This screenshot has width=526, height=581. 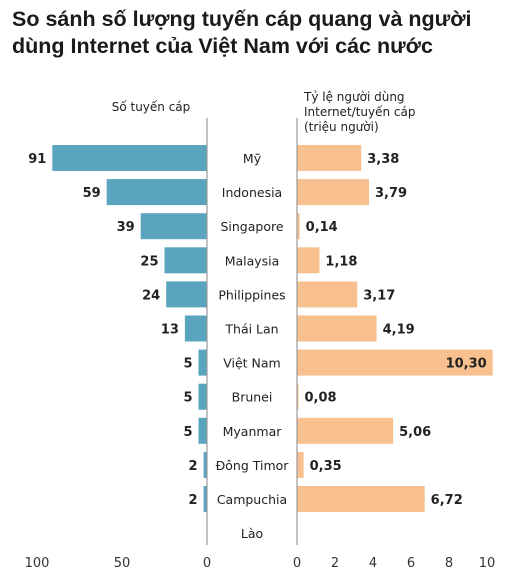 What do you see at coordinates (129, 158) in the screenshot?
I see `cable-bar-my` at bounding box center [129, 158].